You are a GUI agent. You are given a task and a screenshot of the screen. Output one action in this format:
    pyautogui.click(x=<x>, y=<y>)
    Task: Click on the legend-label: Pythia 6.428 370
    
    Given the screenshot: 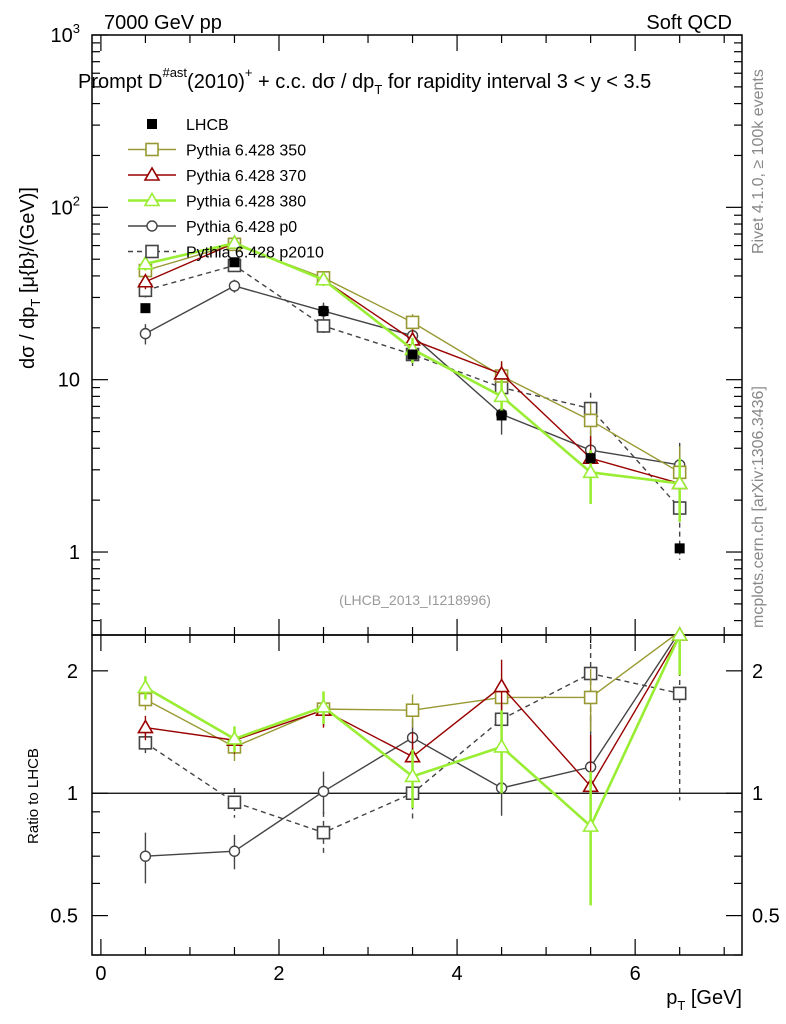 What is the action you would take?
    pyautogui.click(x=246, y=176)
    